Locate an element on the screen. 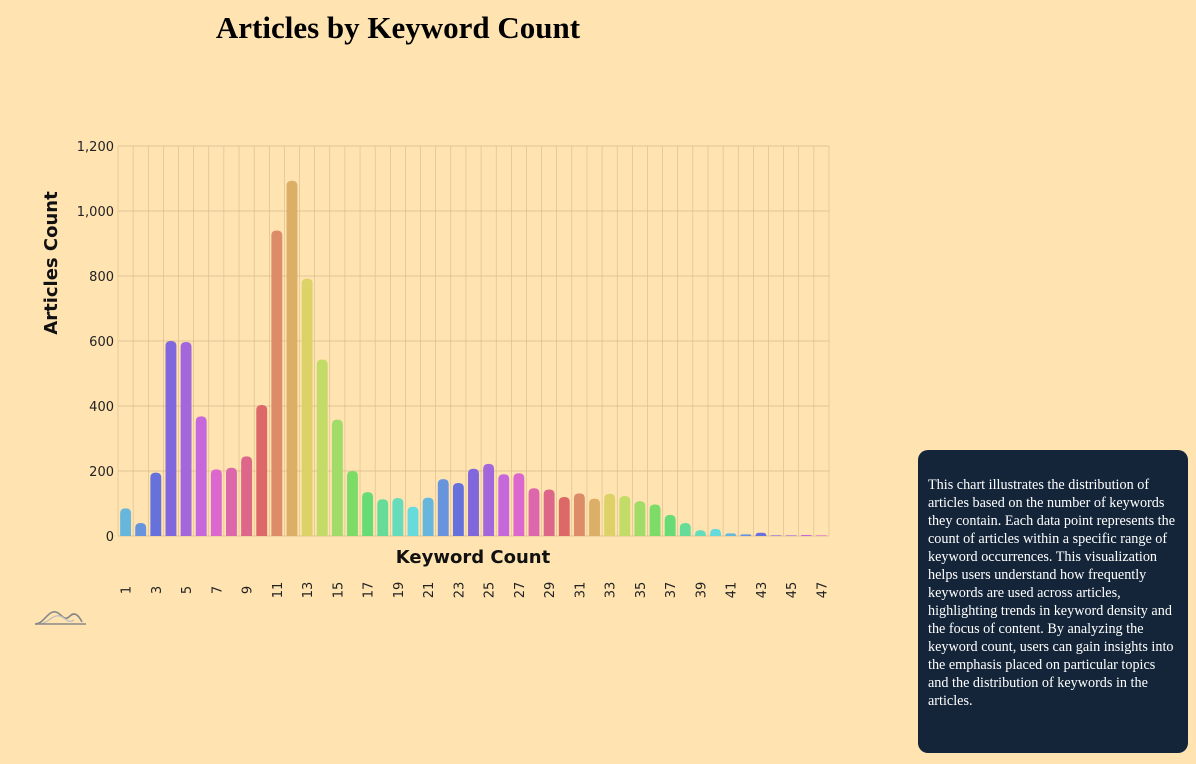  x-tick-label: 11 is located at coordinates (278, 590).